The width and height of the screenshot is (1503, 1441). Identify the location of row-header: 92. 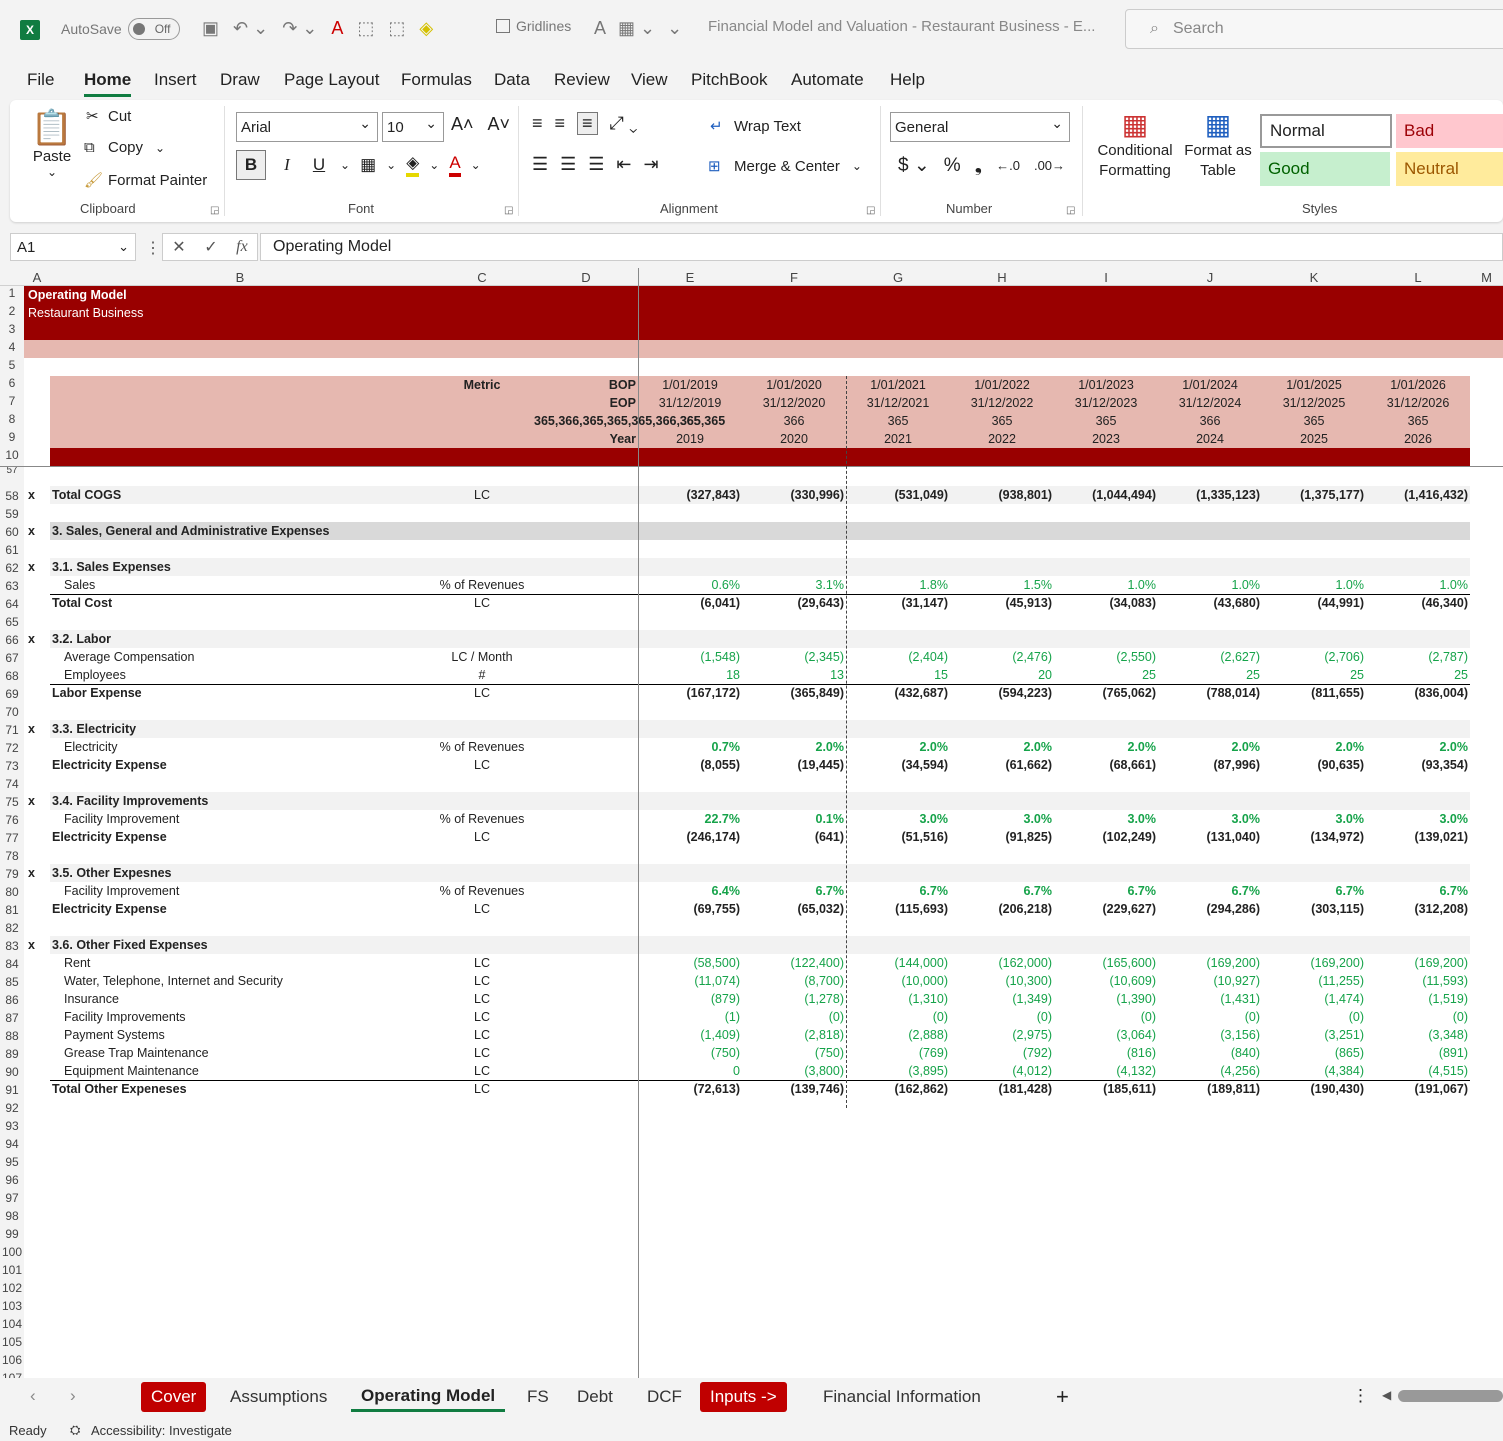
(12, 1107).